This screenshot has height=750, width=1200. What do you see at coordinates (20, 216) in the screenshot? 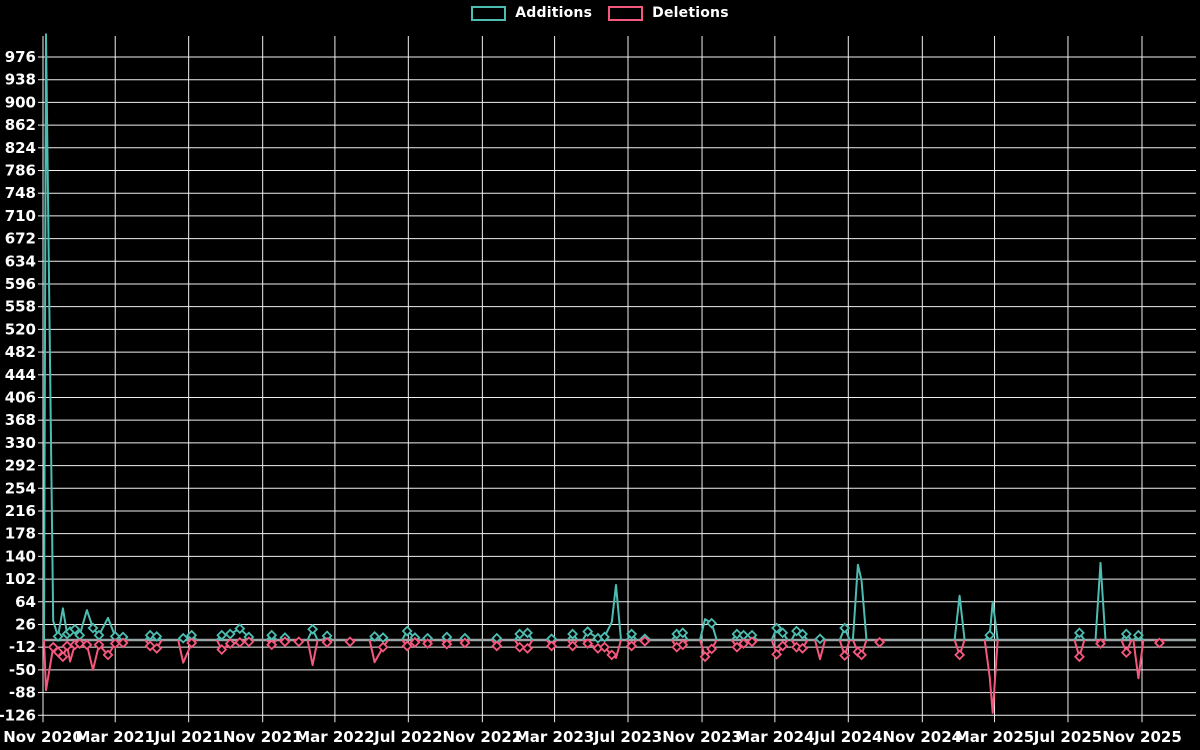
I see `y-axis-tick-label: 710` at bounding box center [20, 216].